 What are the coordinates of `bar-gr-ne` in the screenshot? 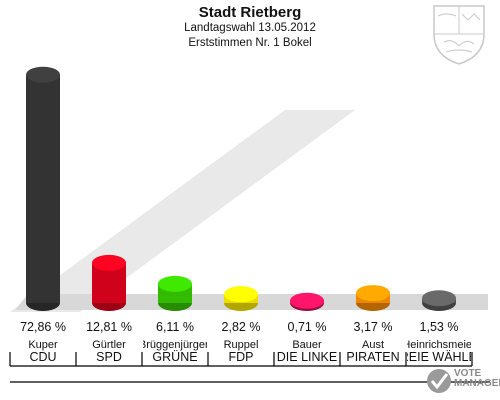 It's located at (175, 293).